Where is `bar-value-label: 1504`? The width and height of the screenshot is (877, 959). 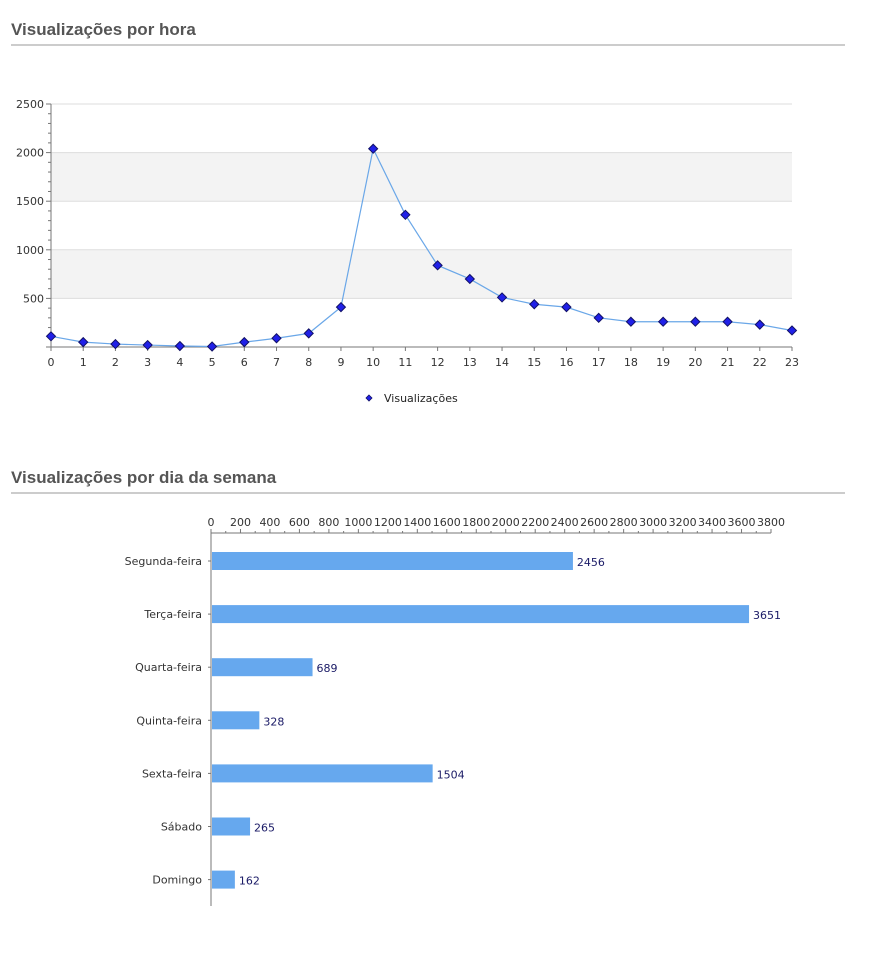
bar-value-label: 1504 is located at coordinates (451, 774).